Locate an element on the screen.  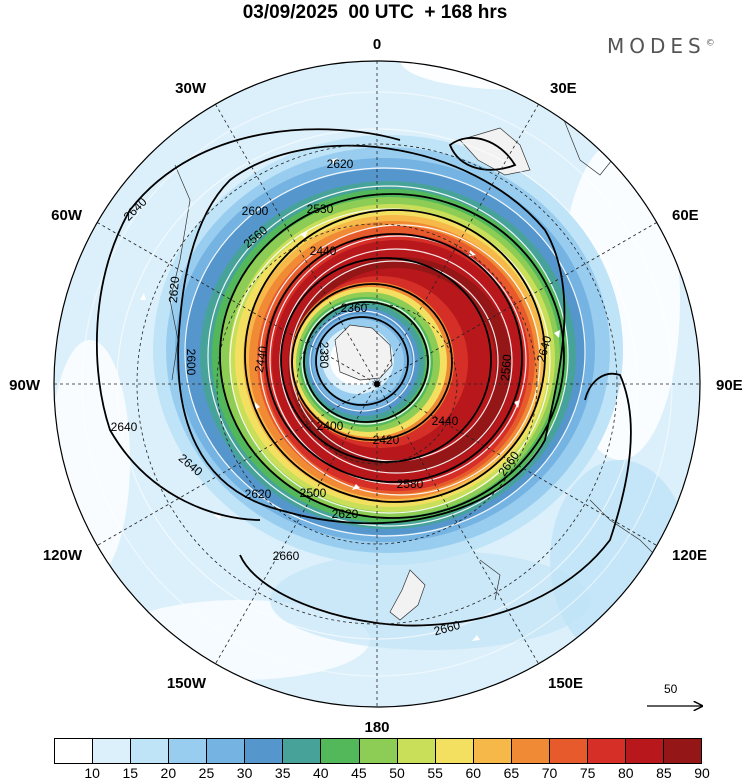
lon-label-60w: 60W is located at coordinates (67, 215).